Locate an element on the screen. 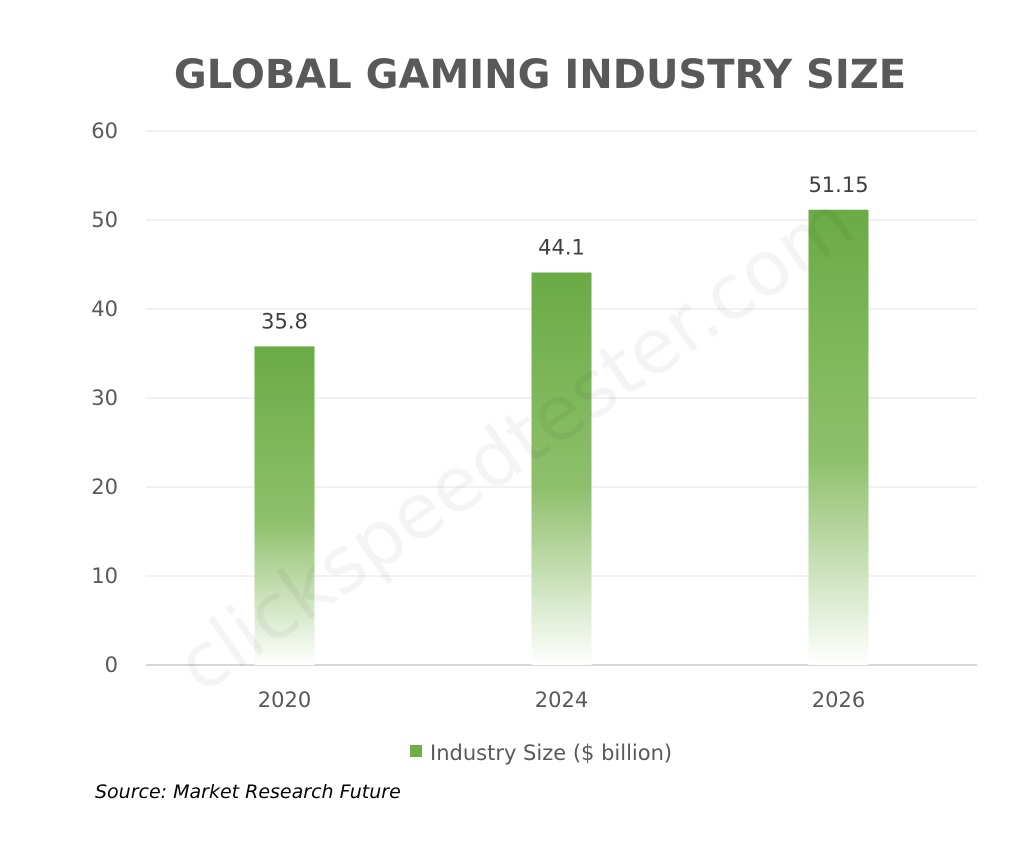 The width and height of the screenshot is (1024, 851). y-tick-label: 40 is located at coordinates (104, 309).